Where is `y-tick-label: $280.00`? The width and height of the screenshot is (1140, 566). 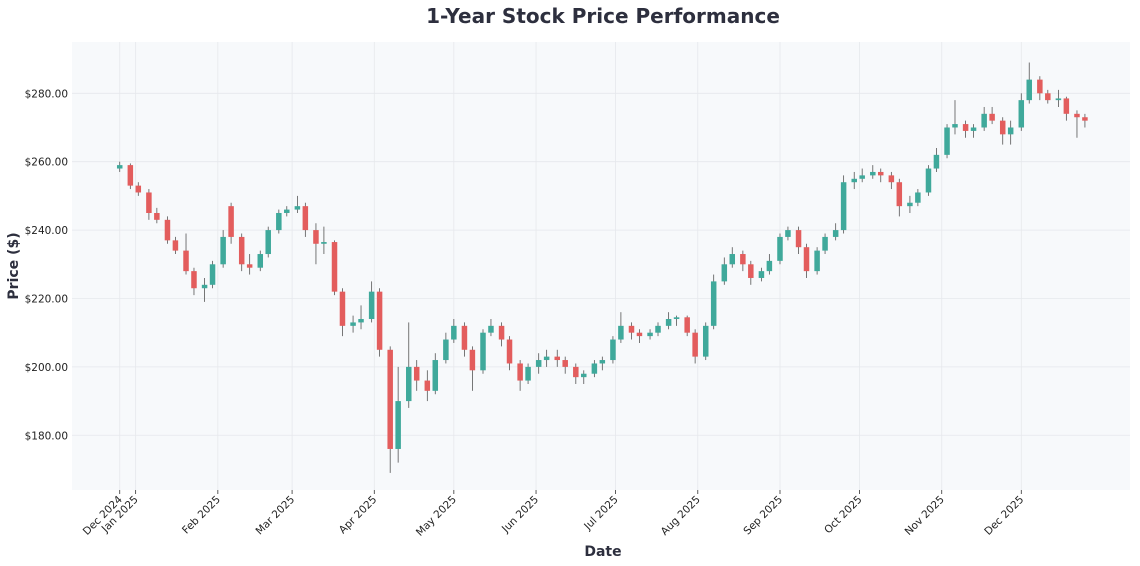 y-tick-label: $280.00 is located at coordinates (46, 94).